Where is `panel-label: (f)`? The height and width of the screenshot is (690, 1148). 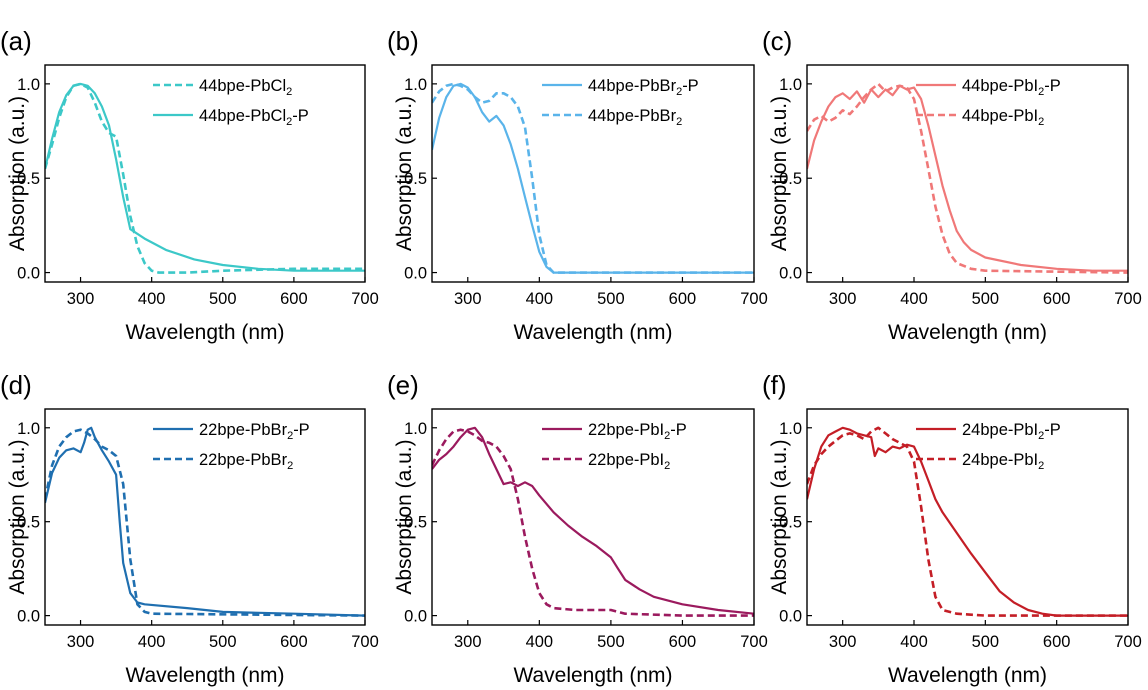
panel-label: (f) is located at coordinates (774, 385).